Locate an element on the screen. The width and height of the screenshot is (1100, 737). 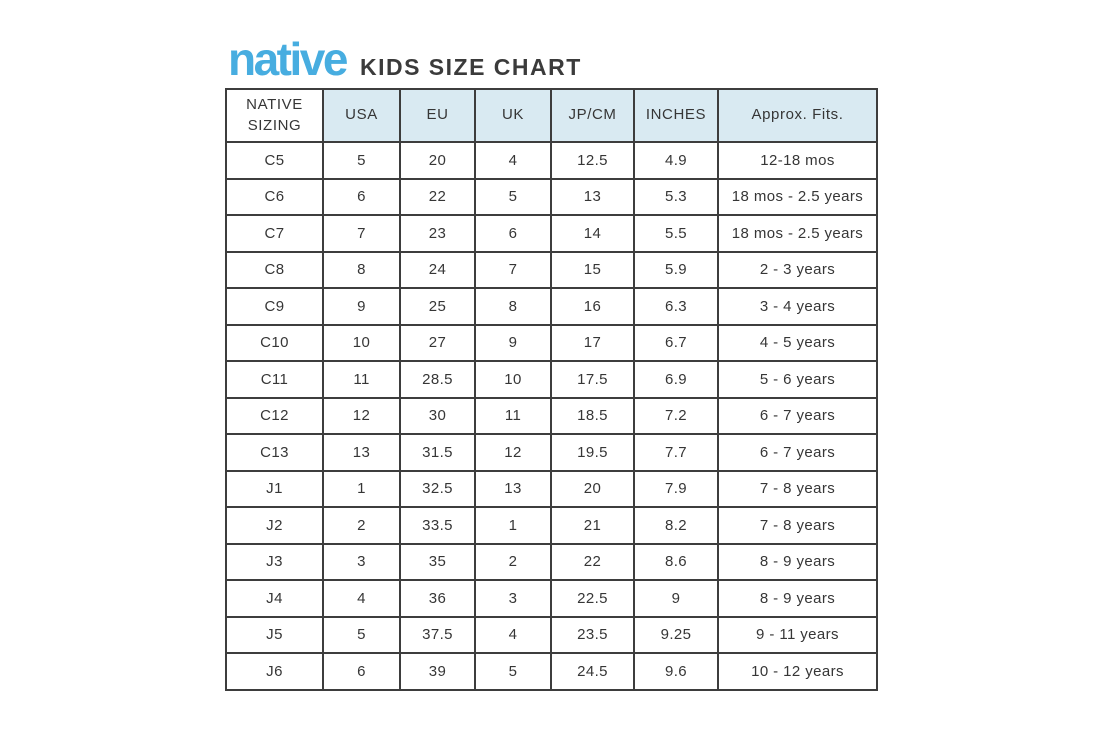
column-header: EU is located at coordinates (437, 115).